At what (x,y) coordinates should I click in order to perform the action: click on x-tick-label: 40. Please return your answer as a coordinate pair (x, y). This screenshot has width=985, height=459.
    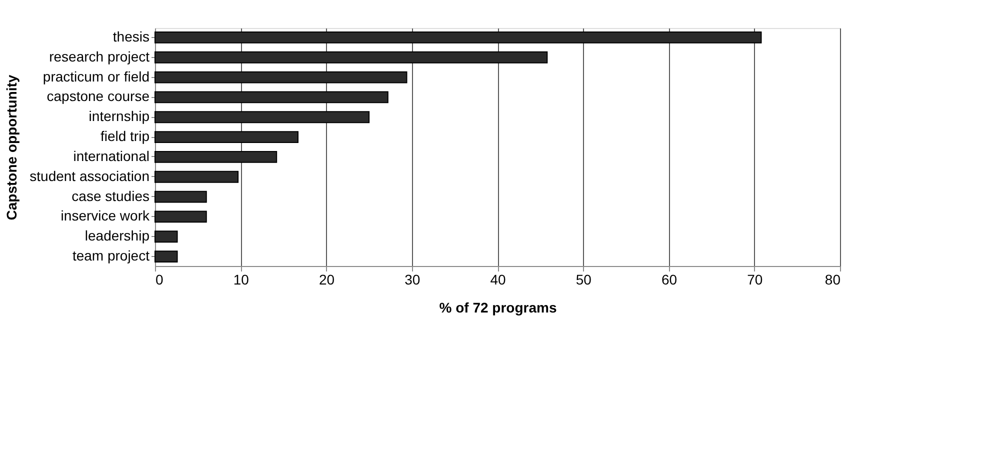
    Looking at the image, I should click on (498, 280).